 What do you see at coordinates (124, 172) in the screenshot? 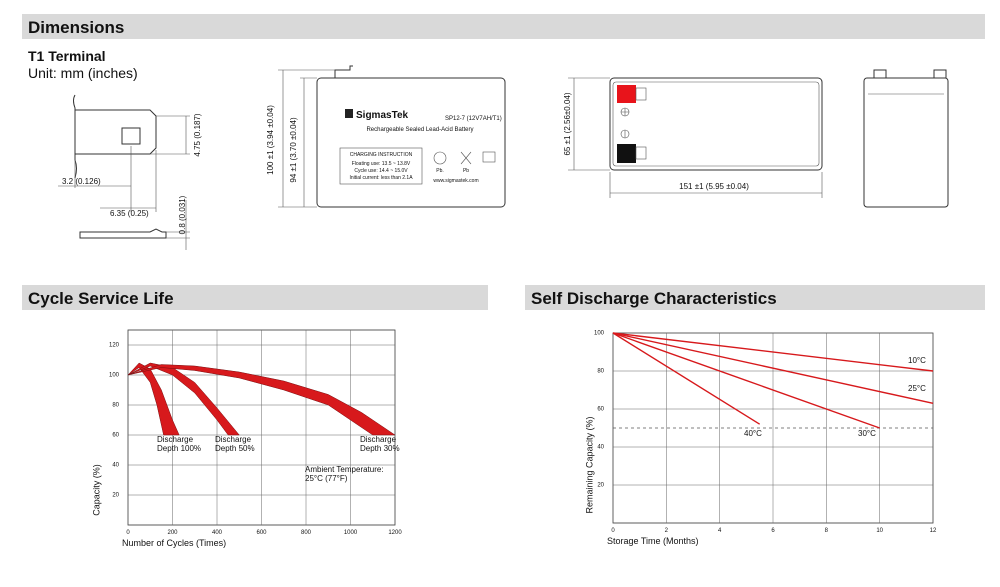
I see `terminal-drawing` at bounding box center [124, 172].